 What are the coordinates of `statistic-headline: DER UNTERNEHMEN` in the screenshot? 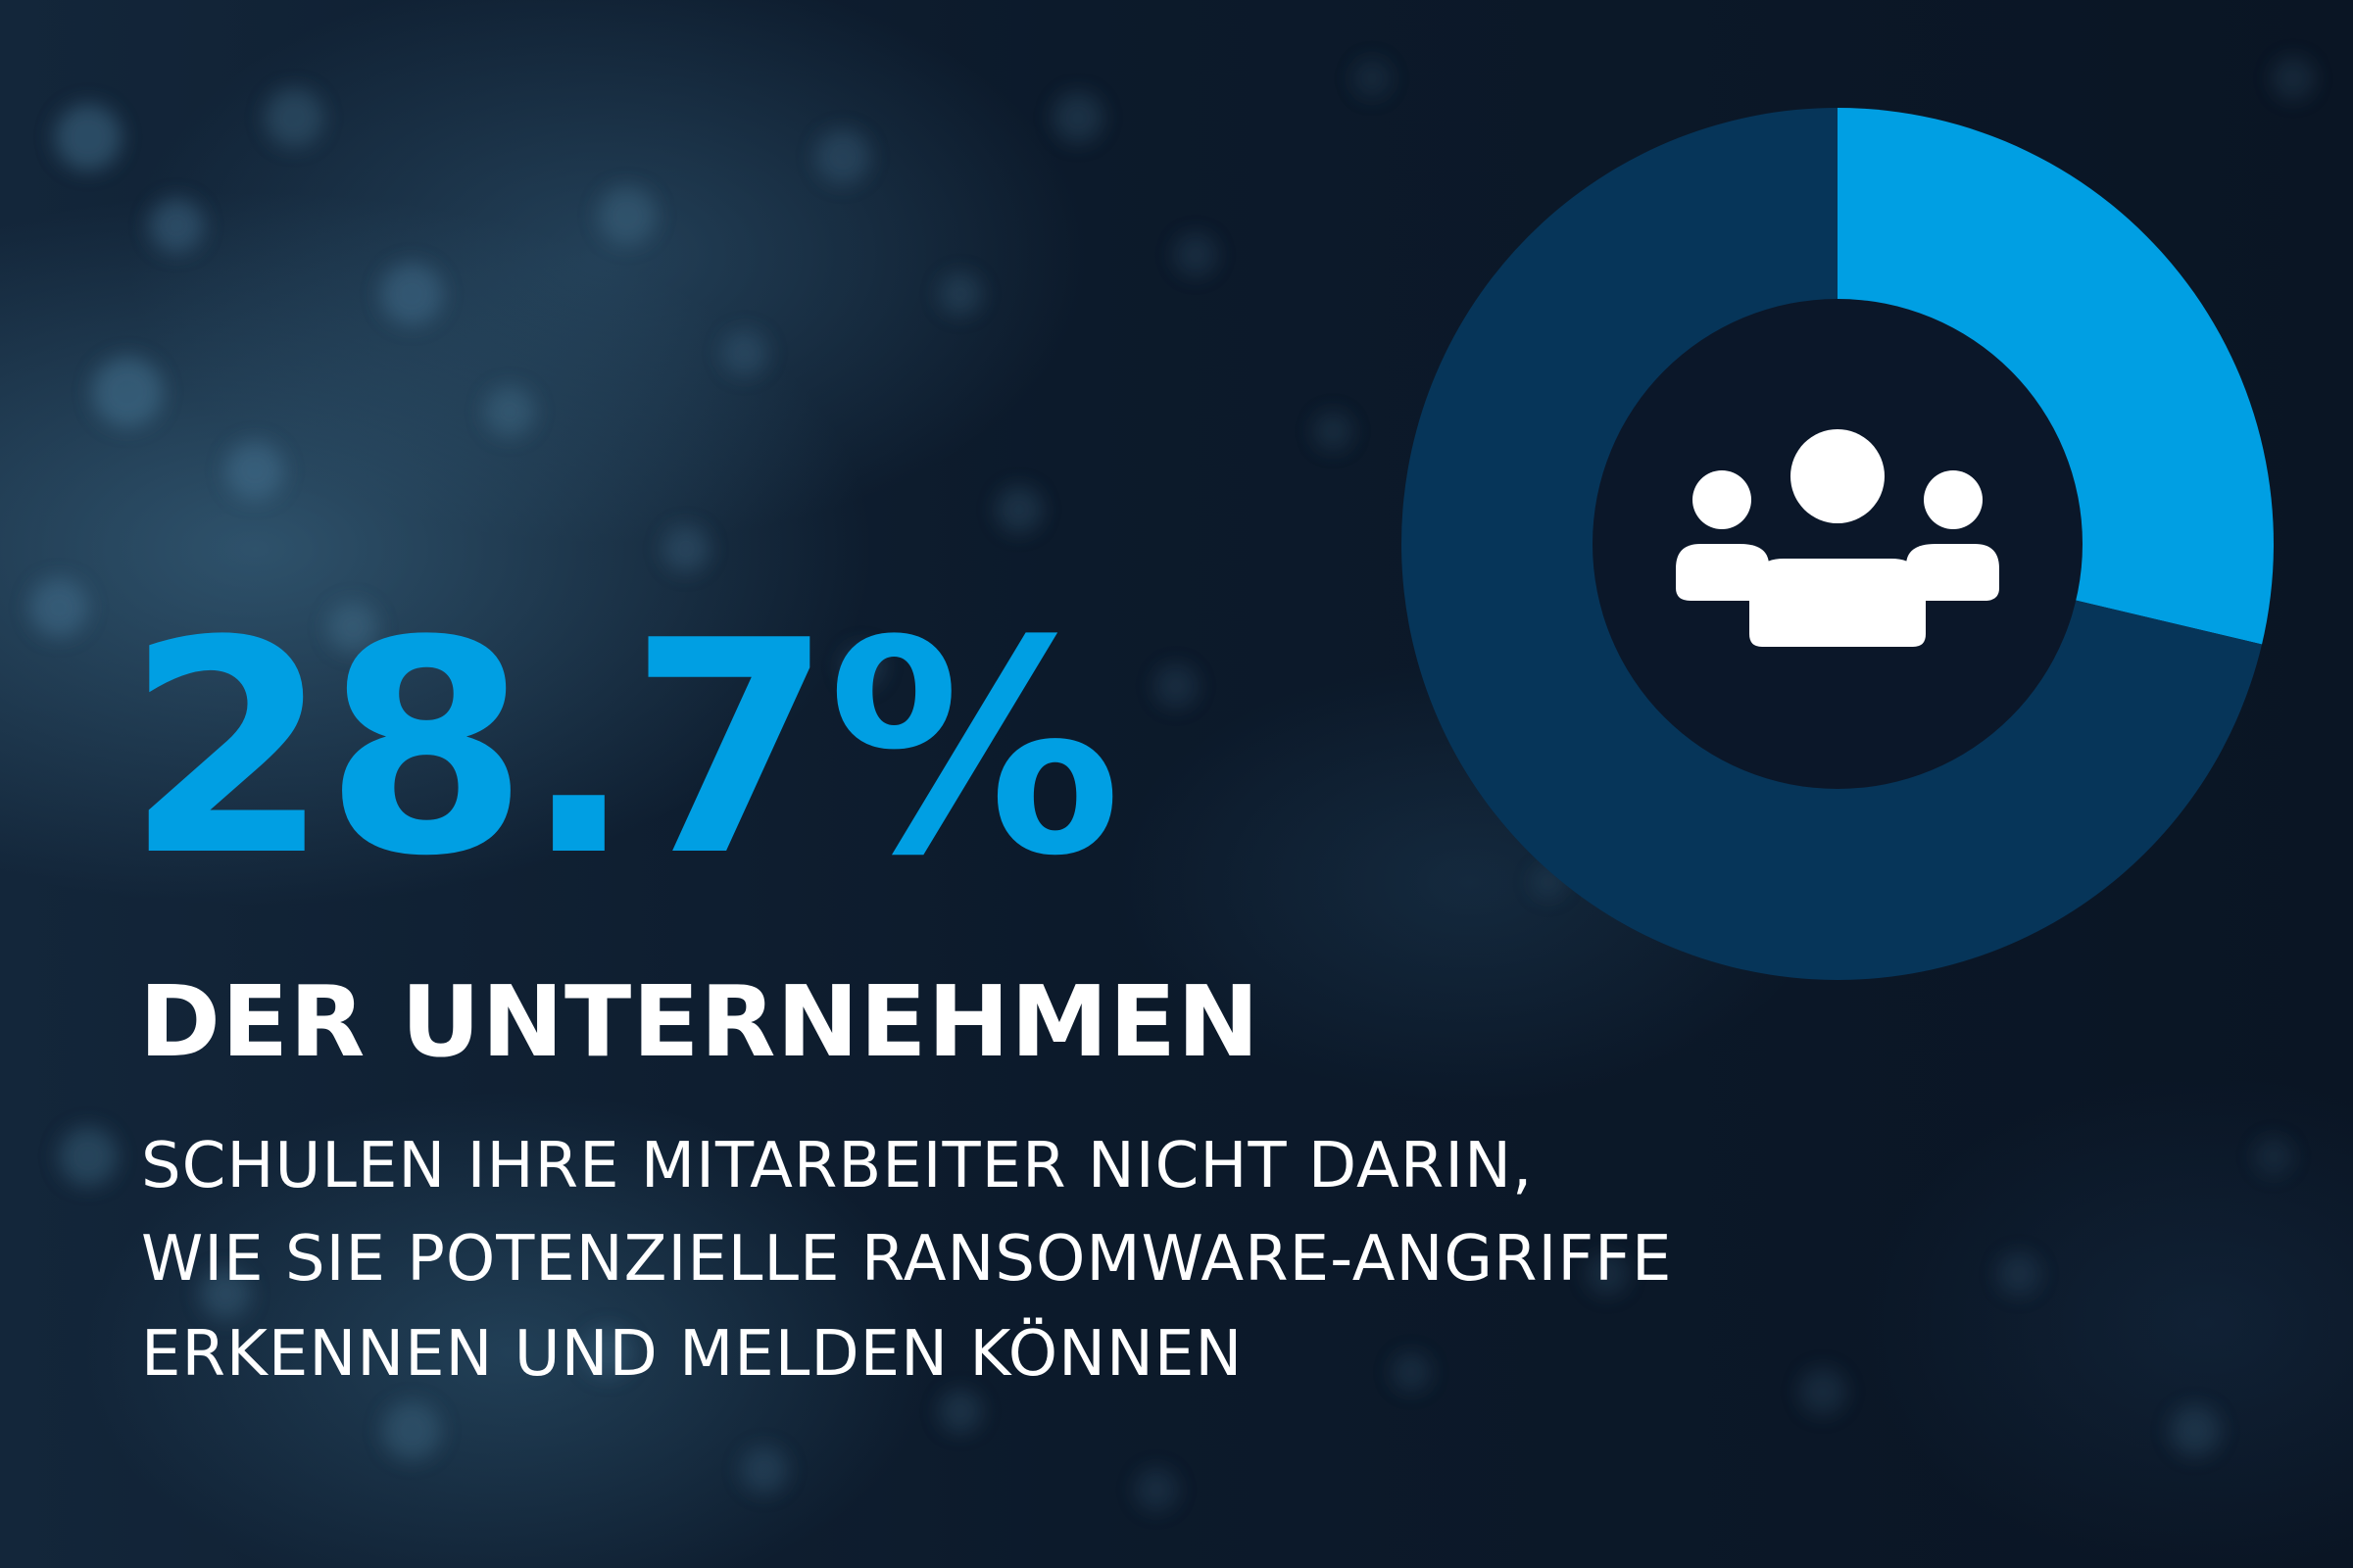 It's located at (699, 1021).